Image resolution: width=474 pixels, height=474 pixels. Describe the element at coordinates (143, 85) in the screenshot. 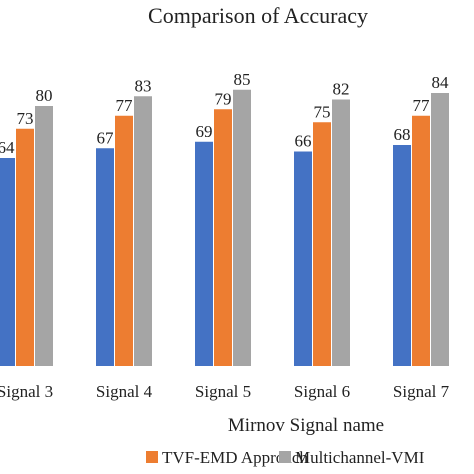

I see `data-label: 83` at that location.